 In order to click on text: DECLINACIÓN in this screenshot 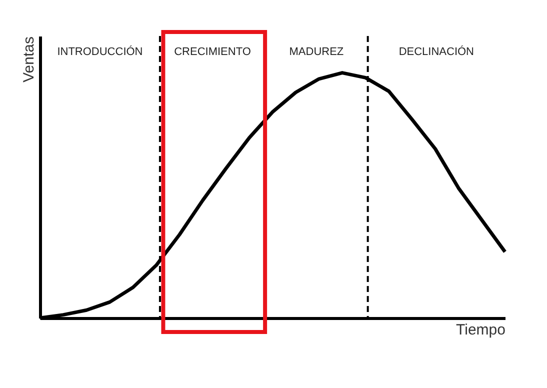, I will do `click(436, 51)`.